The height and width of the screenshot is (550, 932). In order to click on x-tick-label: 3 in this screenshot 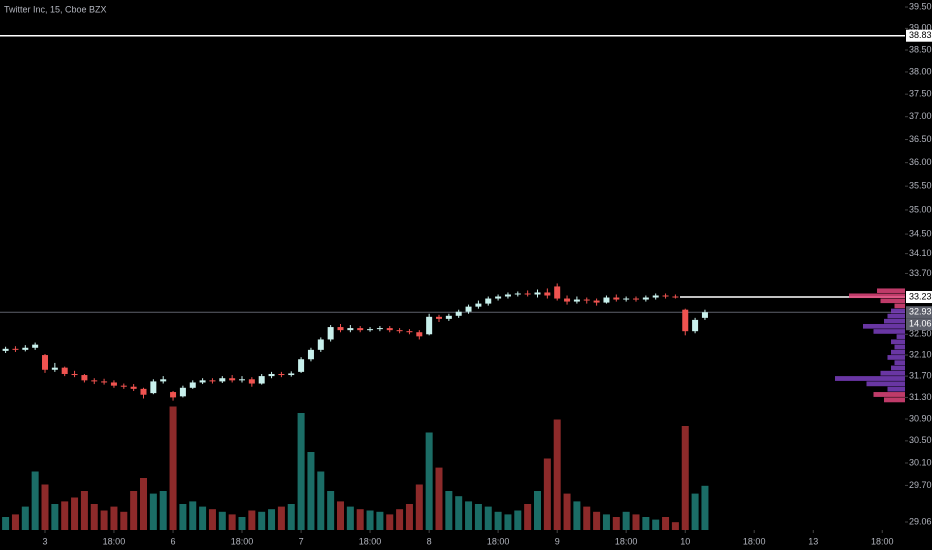, I will do `click(44, 541)`.